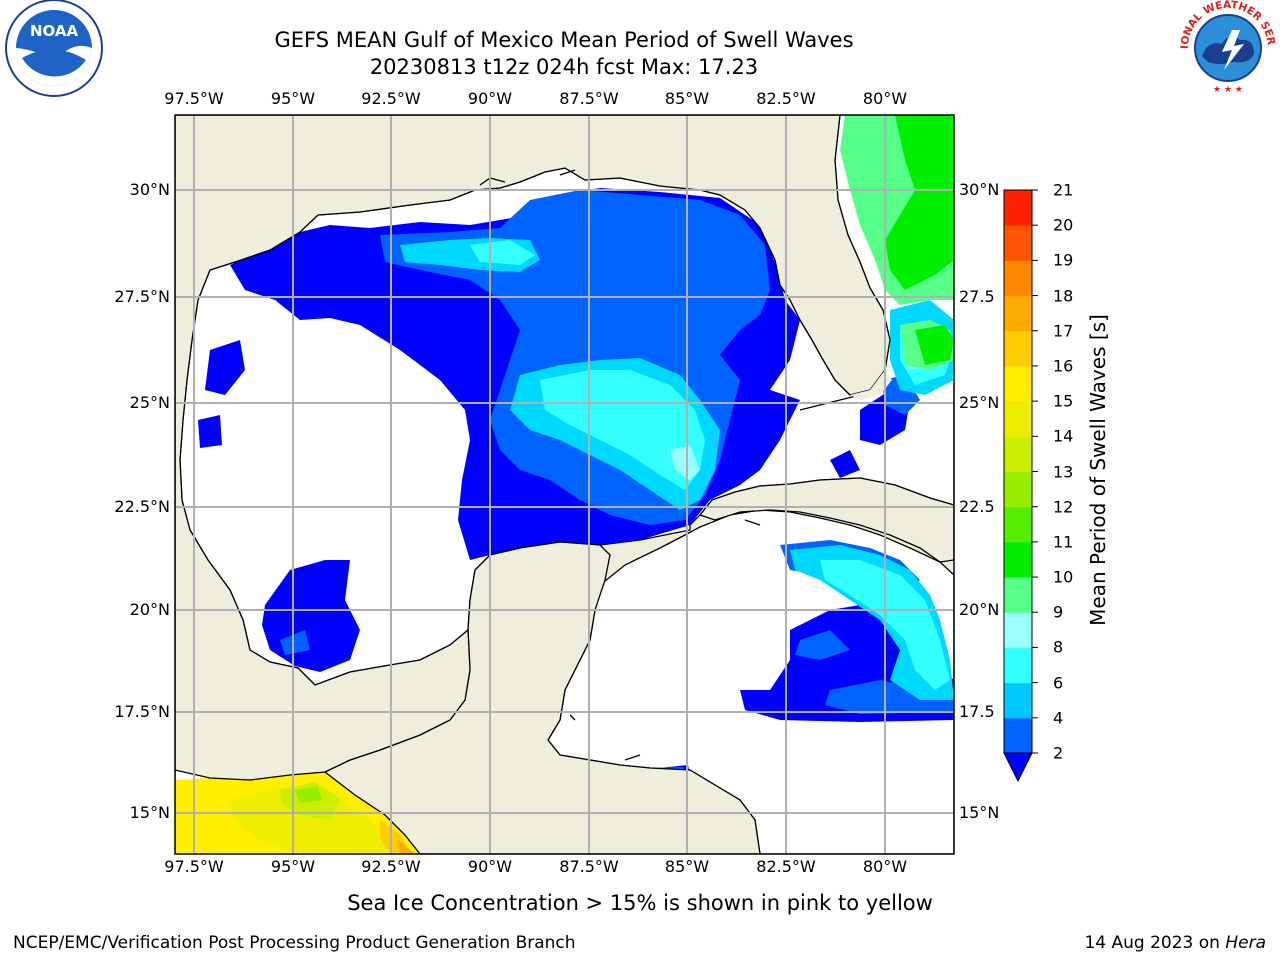  I want to click on lon-tick-top: 87.5°W, so click(589, 98).